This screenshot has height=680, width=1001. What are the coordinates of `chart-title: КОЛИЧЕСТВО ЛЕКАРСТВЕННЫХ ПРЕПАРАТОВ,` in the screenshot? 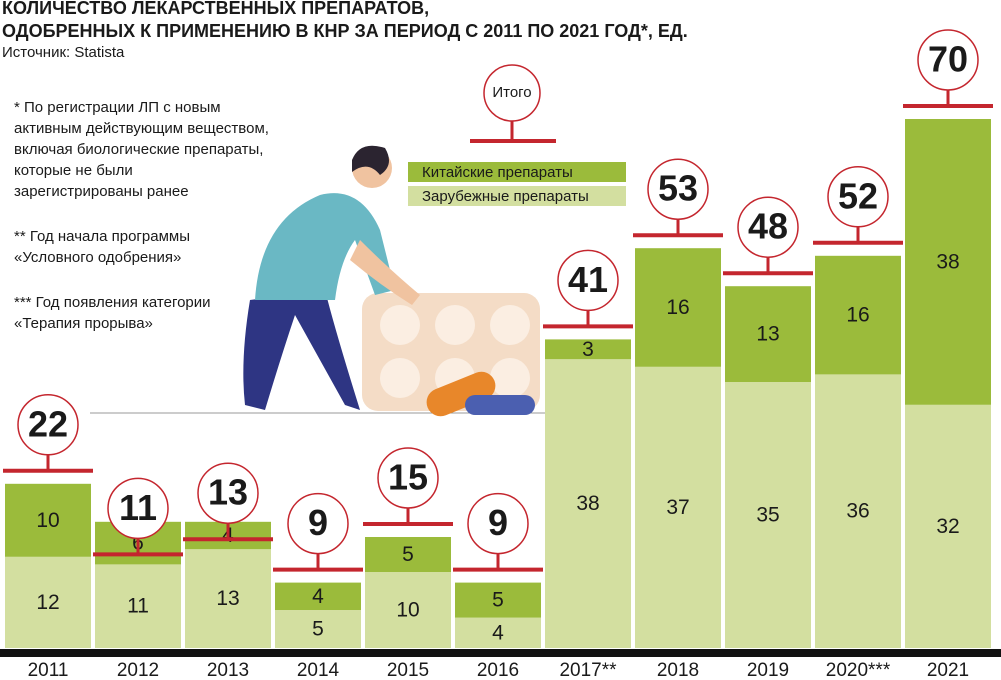 It's located at (215, 9).